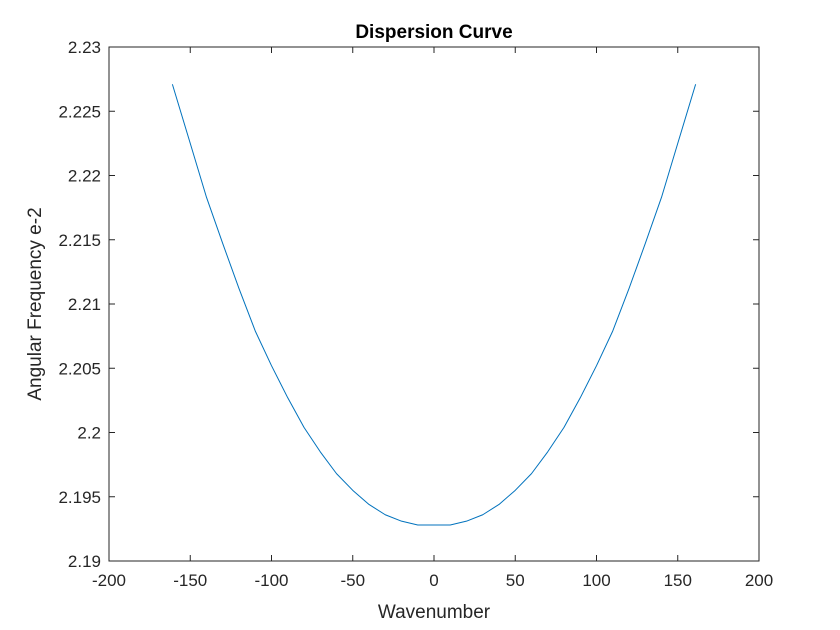  I want to click on x-axis-title: Wavenumber, so click(434, 612).